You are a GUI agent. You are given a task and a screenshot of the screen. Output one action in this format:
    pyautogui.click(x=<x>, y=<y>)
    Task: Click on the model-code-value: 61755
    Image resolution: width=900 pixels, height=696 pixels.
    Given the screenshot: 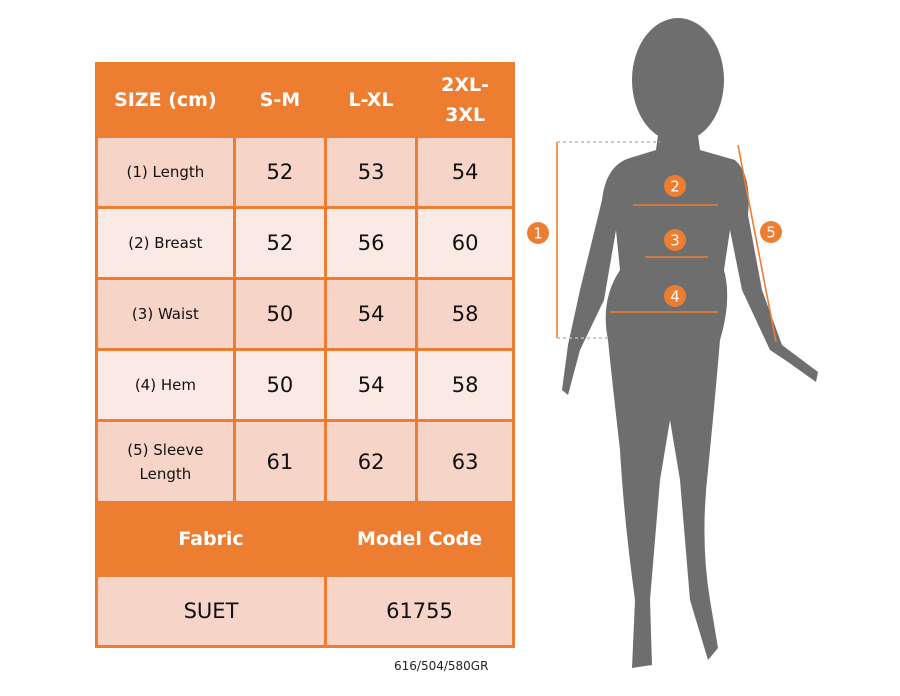 What is the action you would take?
    pyautogui.click(x=419, y=611)
    